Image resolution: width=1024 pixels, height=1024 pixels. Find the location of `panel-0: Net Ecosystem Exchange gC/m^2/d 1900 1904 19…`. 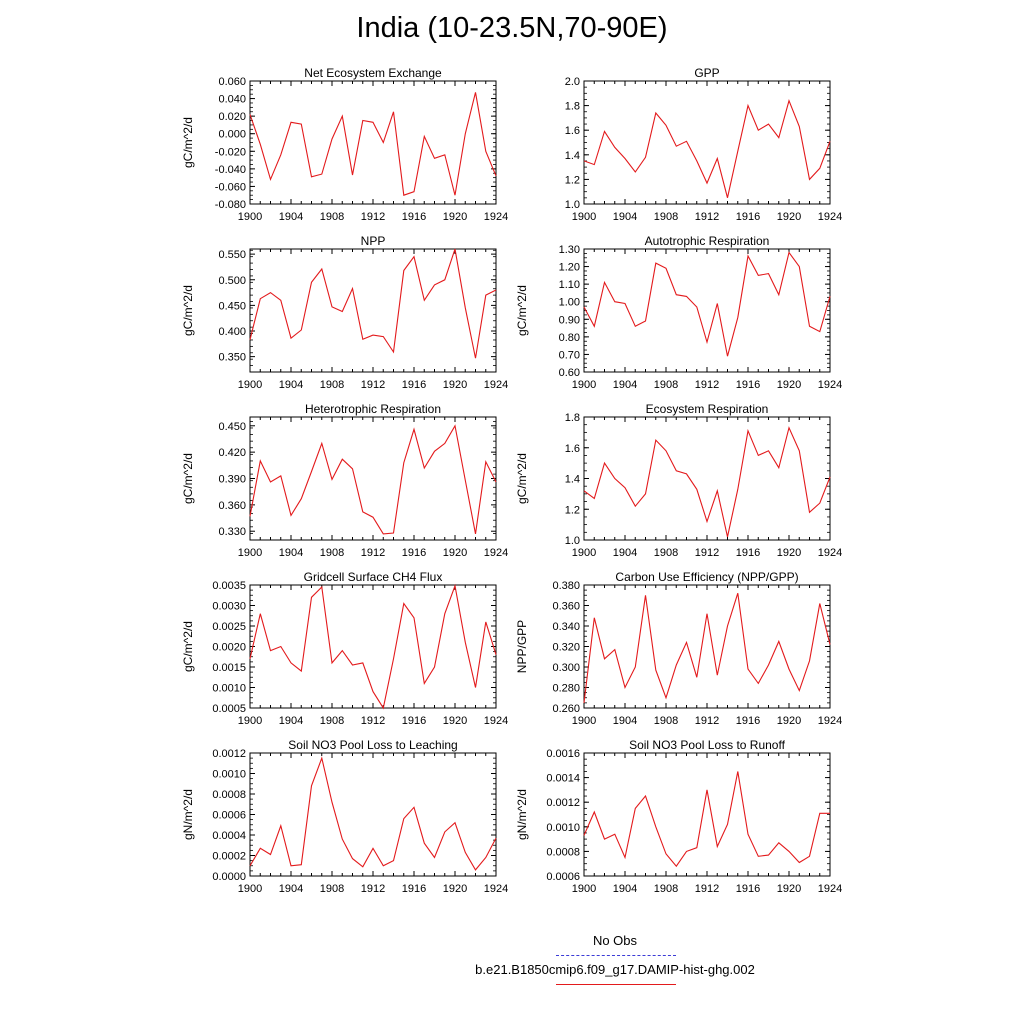

panel-0: Net Ecosystem Exchange gC/m^2/d 1900 1904 19… is located at coordinates (344, 144).